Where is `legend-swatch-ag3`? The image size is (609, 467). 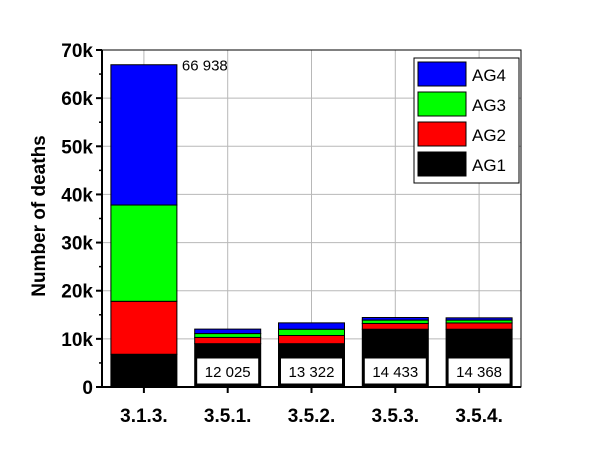
legend-swatch-ag3 is located at coordinates (442, 104).